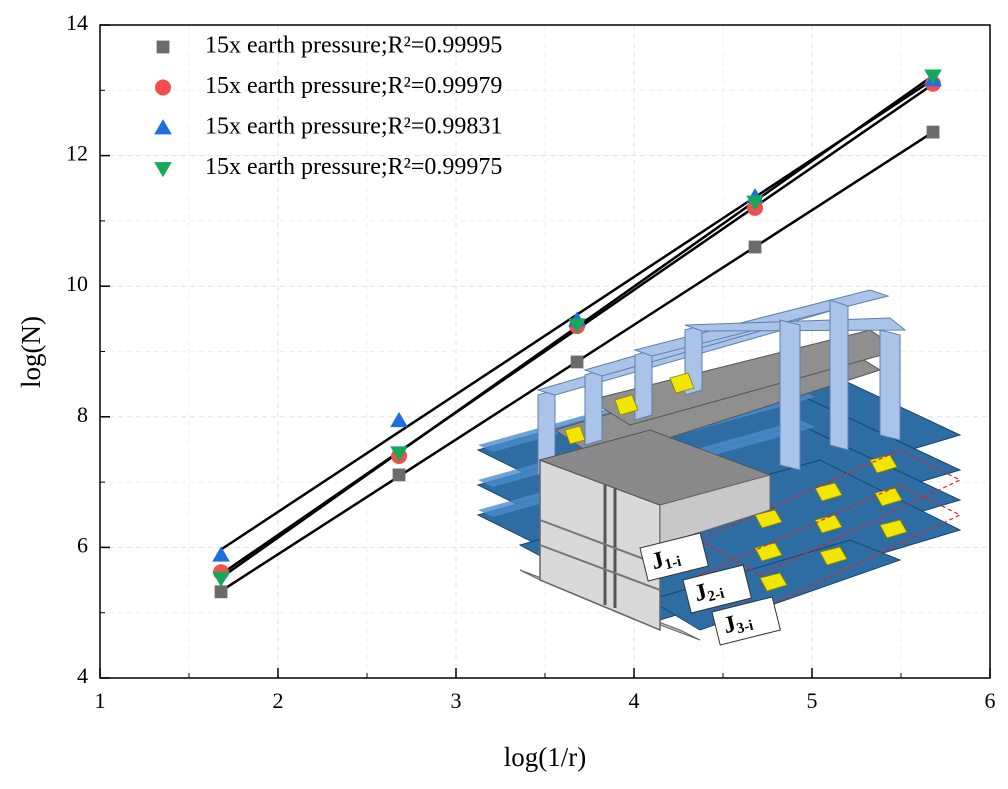 Image resolution: width=1008 pixels, height=789 pixels. I want to click on inset-label-sub: 1-i, so click(673, 564).